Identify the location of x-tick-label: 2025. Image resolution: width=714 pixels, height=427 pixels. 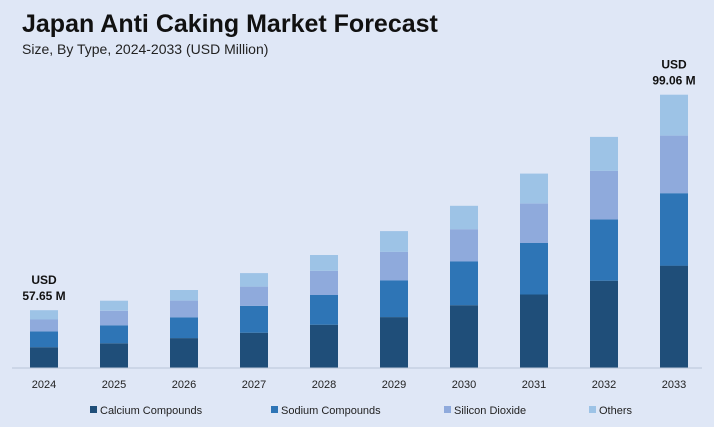
(114, 385).